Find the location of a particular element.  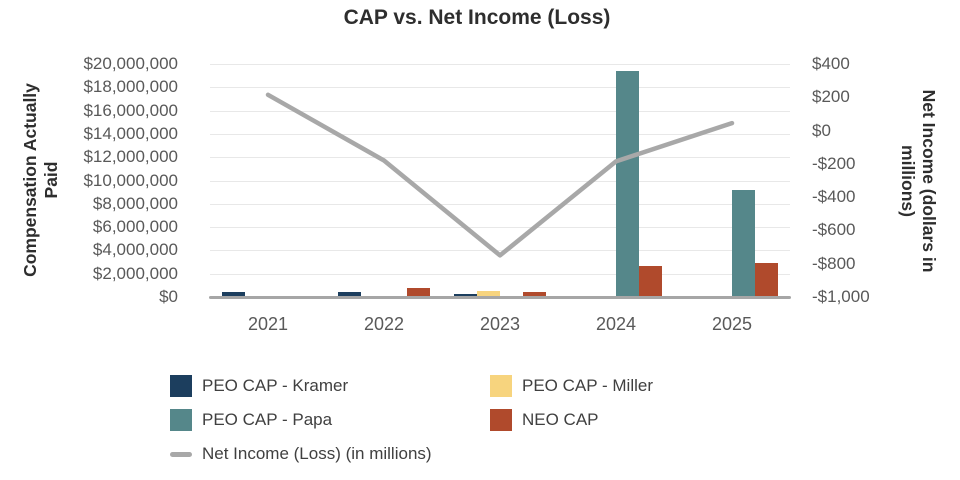

legend-label-net-income-loss-in-millions-: Net Income (Loss) (in millions) is located at coordinates (317, 453).